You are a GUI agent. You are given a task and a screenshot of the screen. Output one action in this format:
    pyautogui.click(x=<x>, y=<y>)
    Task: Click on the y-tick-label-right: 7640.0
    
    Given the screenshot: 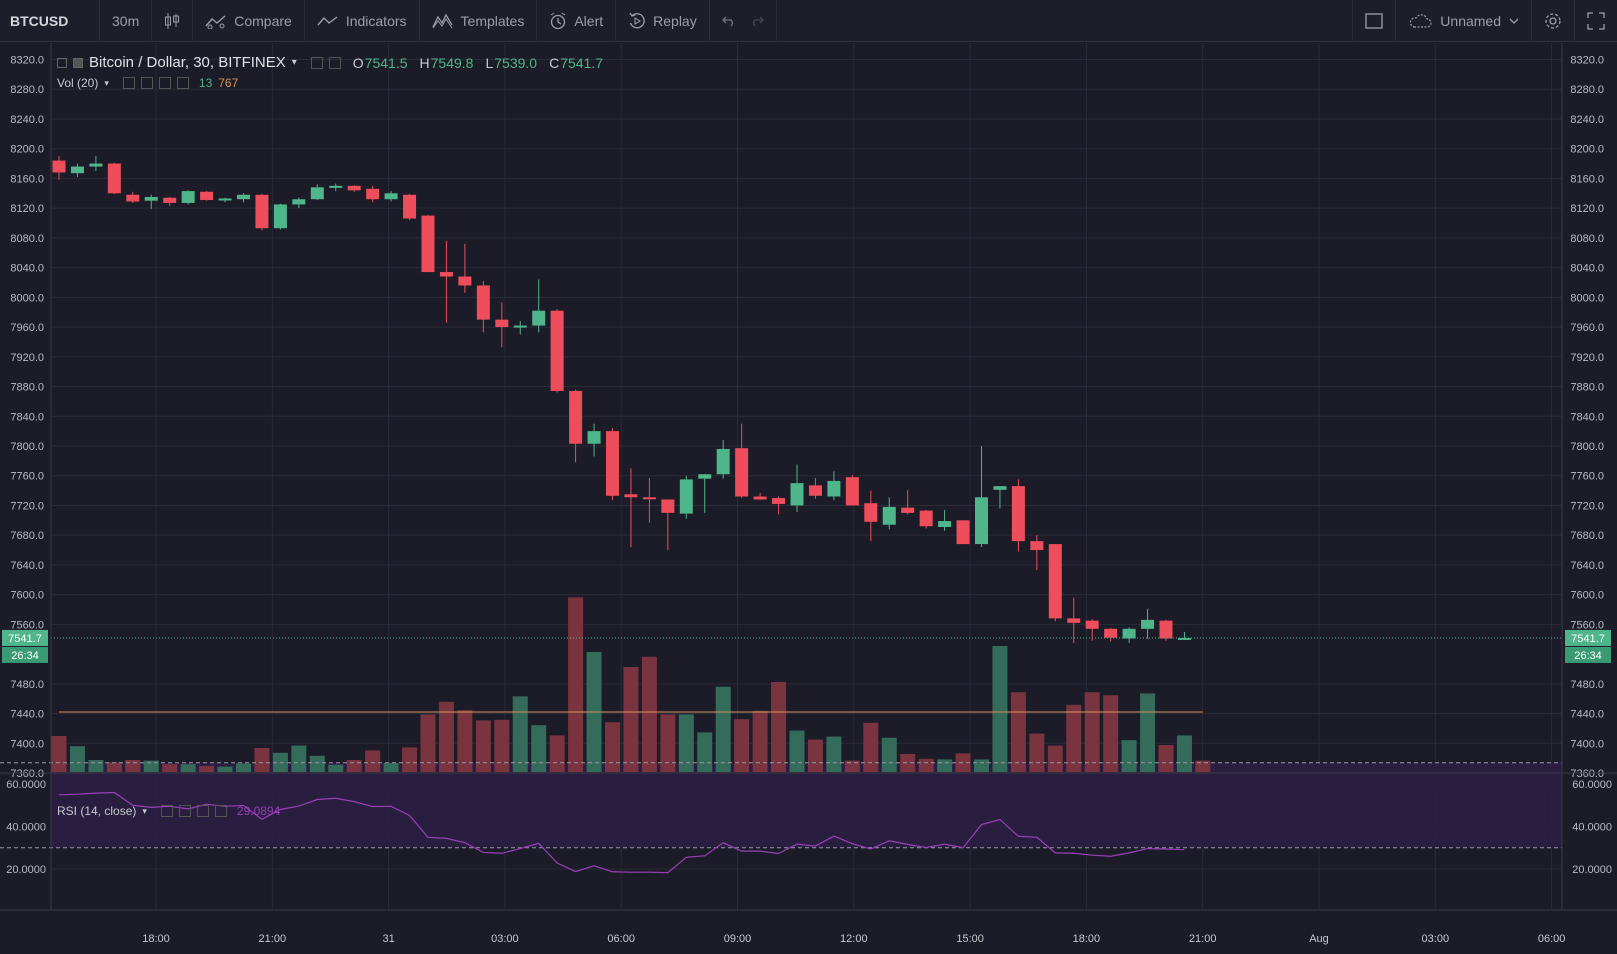 What is the action you would take?
    pyautogui.click(x=1587, y=566)
    